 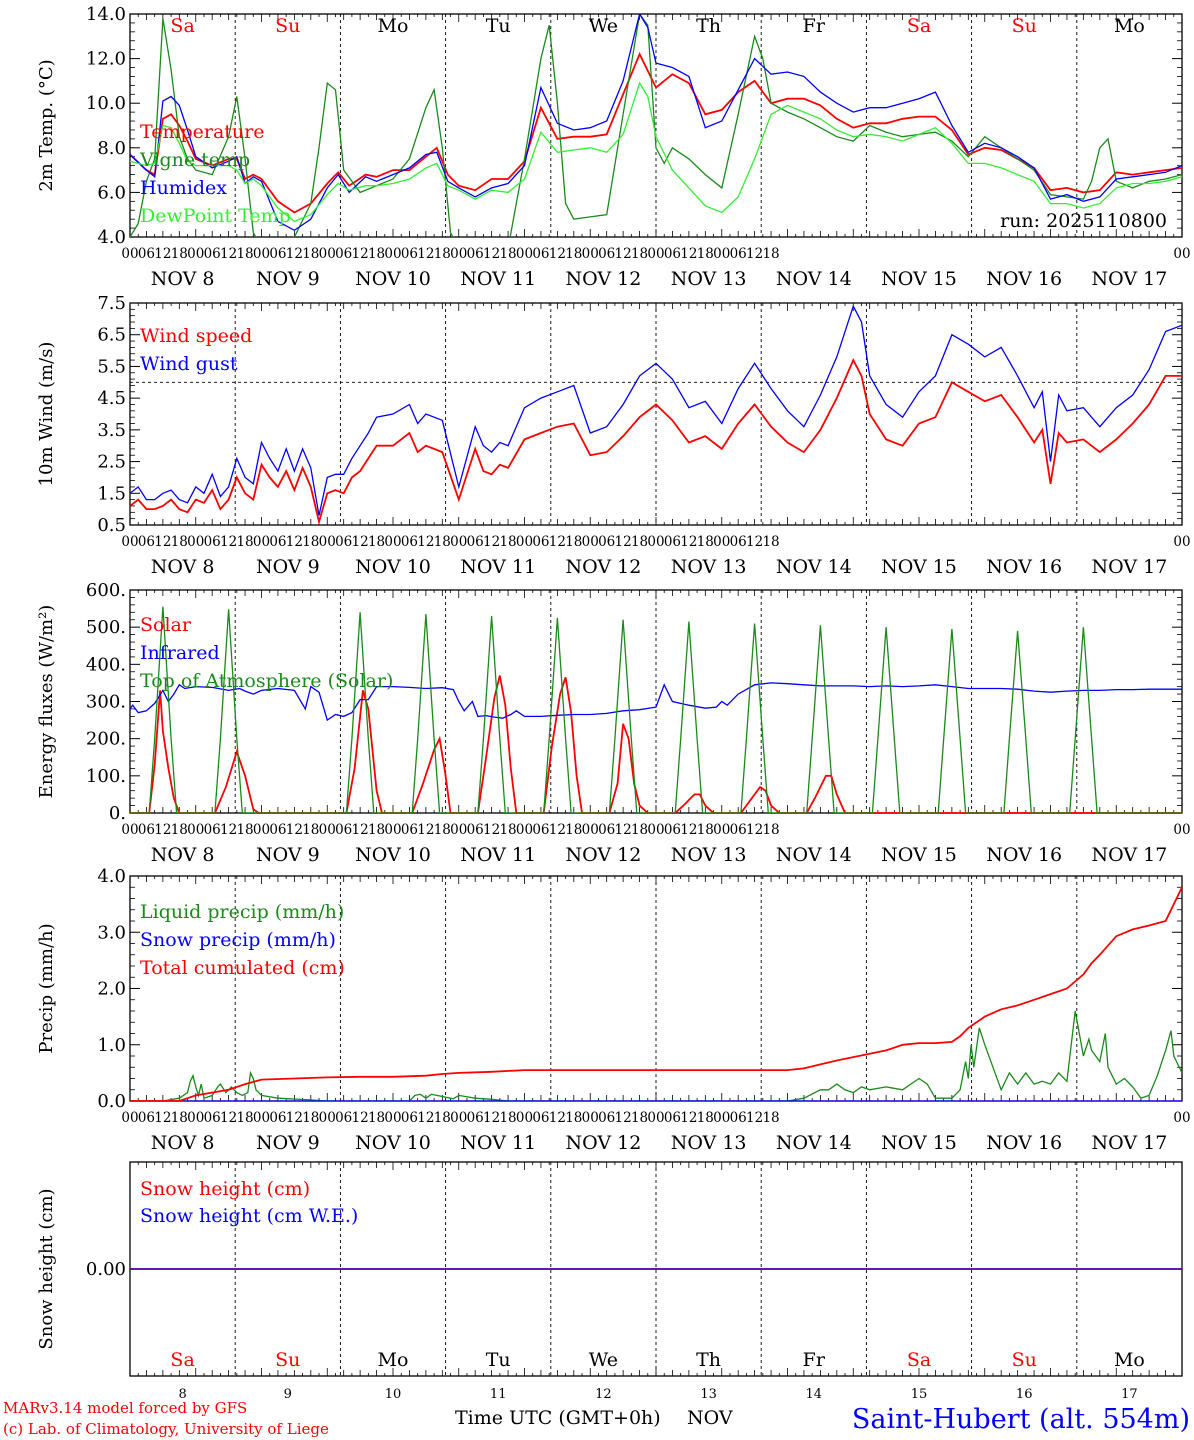 What do you see at coordinates (202, 132) in the screenshot?
I see `legend-entry: Temperature` at bounding box center [202, 132].